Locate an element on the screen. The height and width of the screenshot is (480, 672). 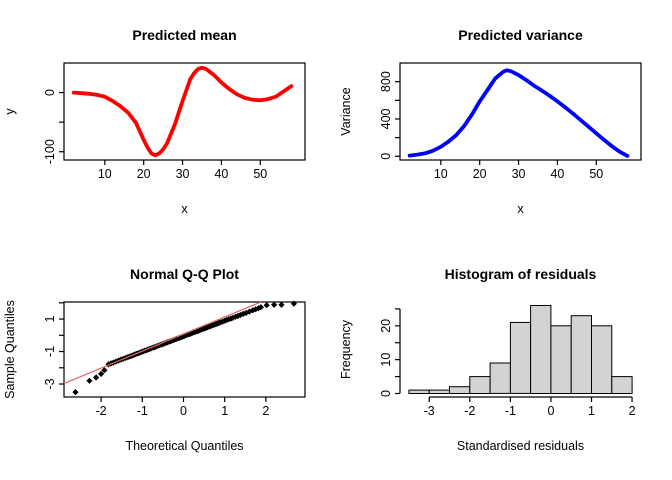
residual-histogram-ylabel: Frequency is located at coordinates (346, 349).